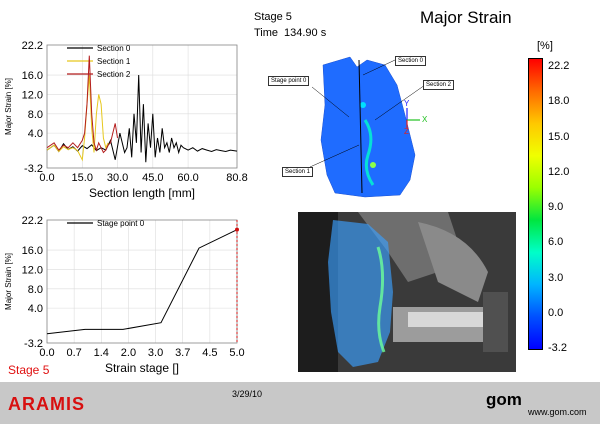  What do you see at coordinates (142, 193) in the screenshot?
I see `x-axis-label: Section length [mm]` at bounding box center [142, 193].